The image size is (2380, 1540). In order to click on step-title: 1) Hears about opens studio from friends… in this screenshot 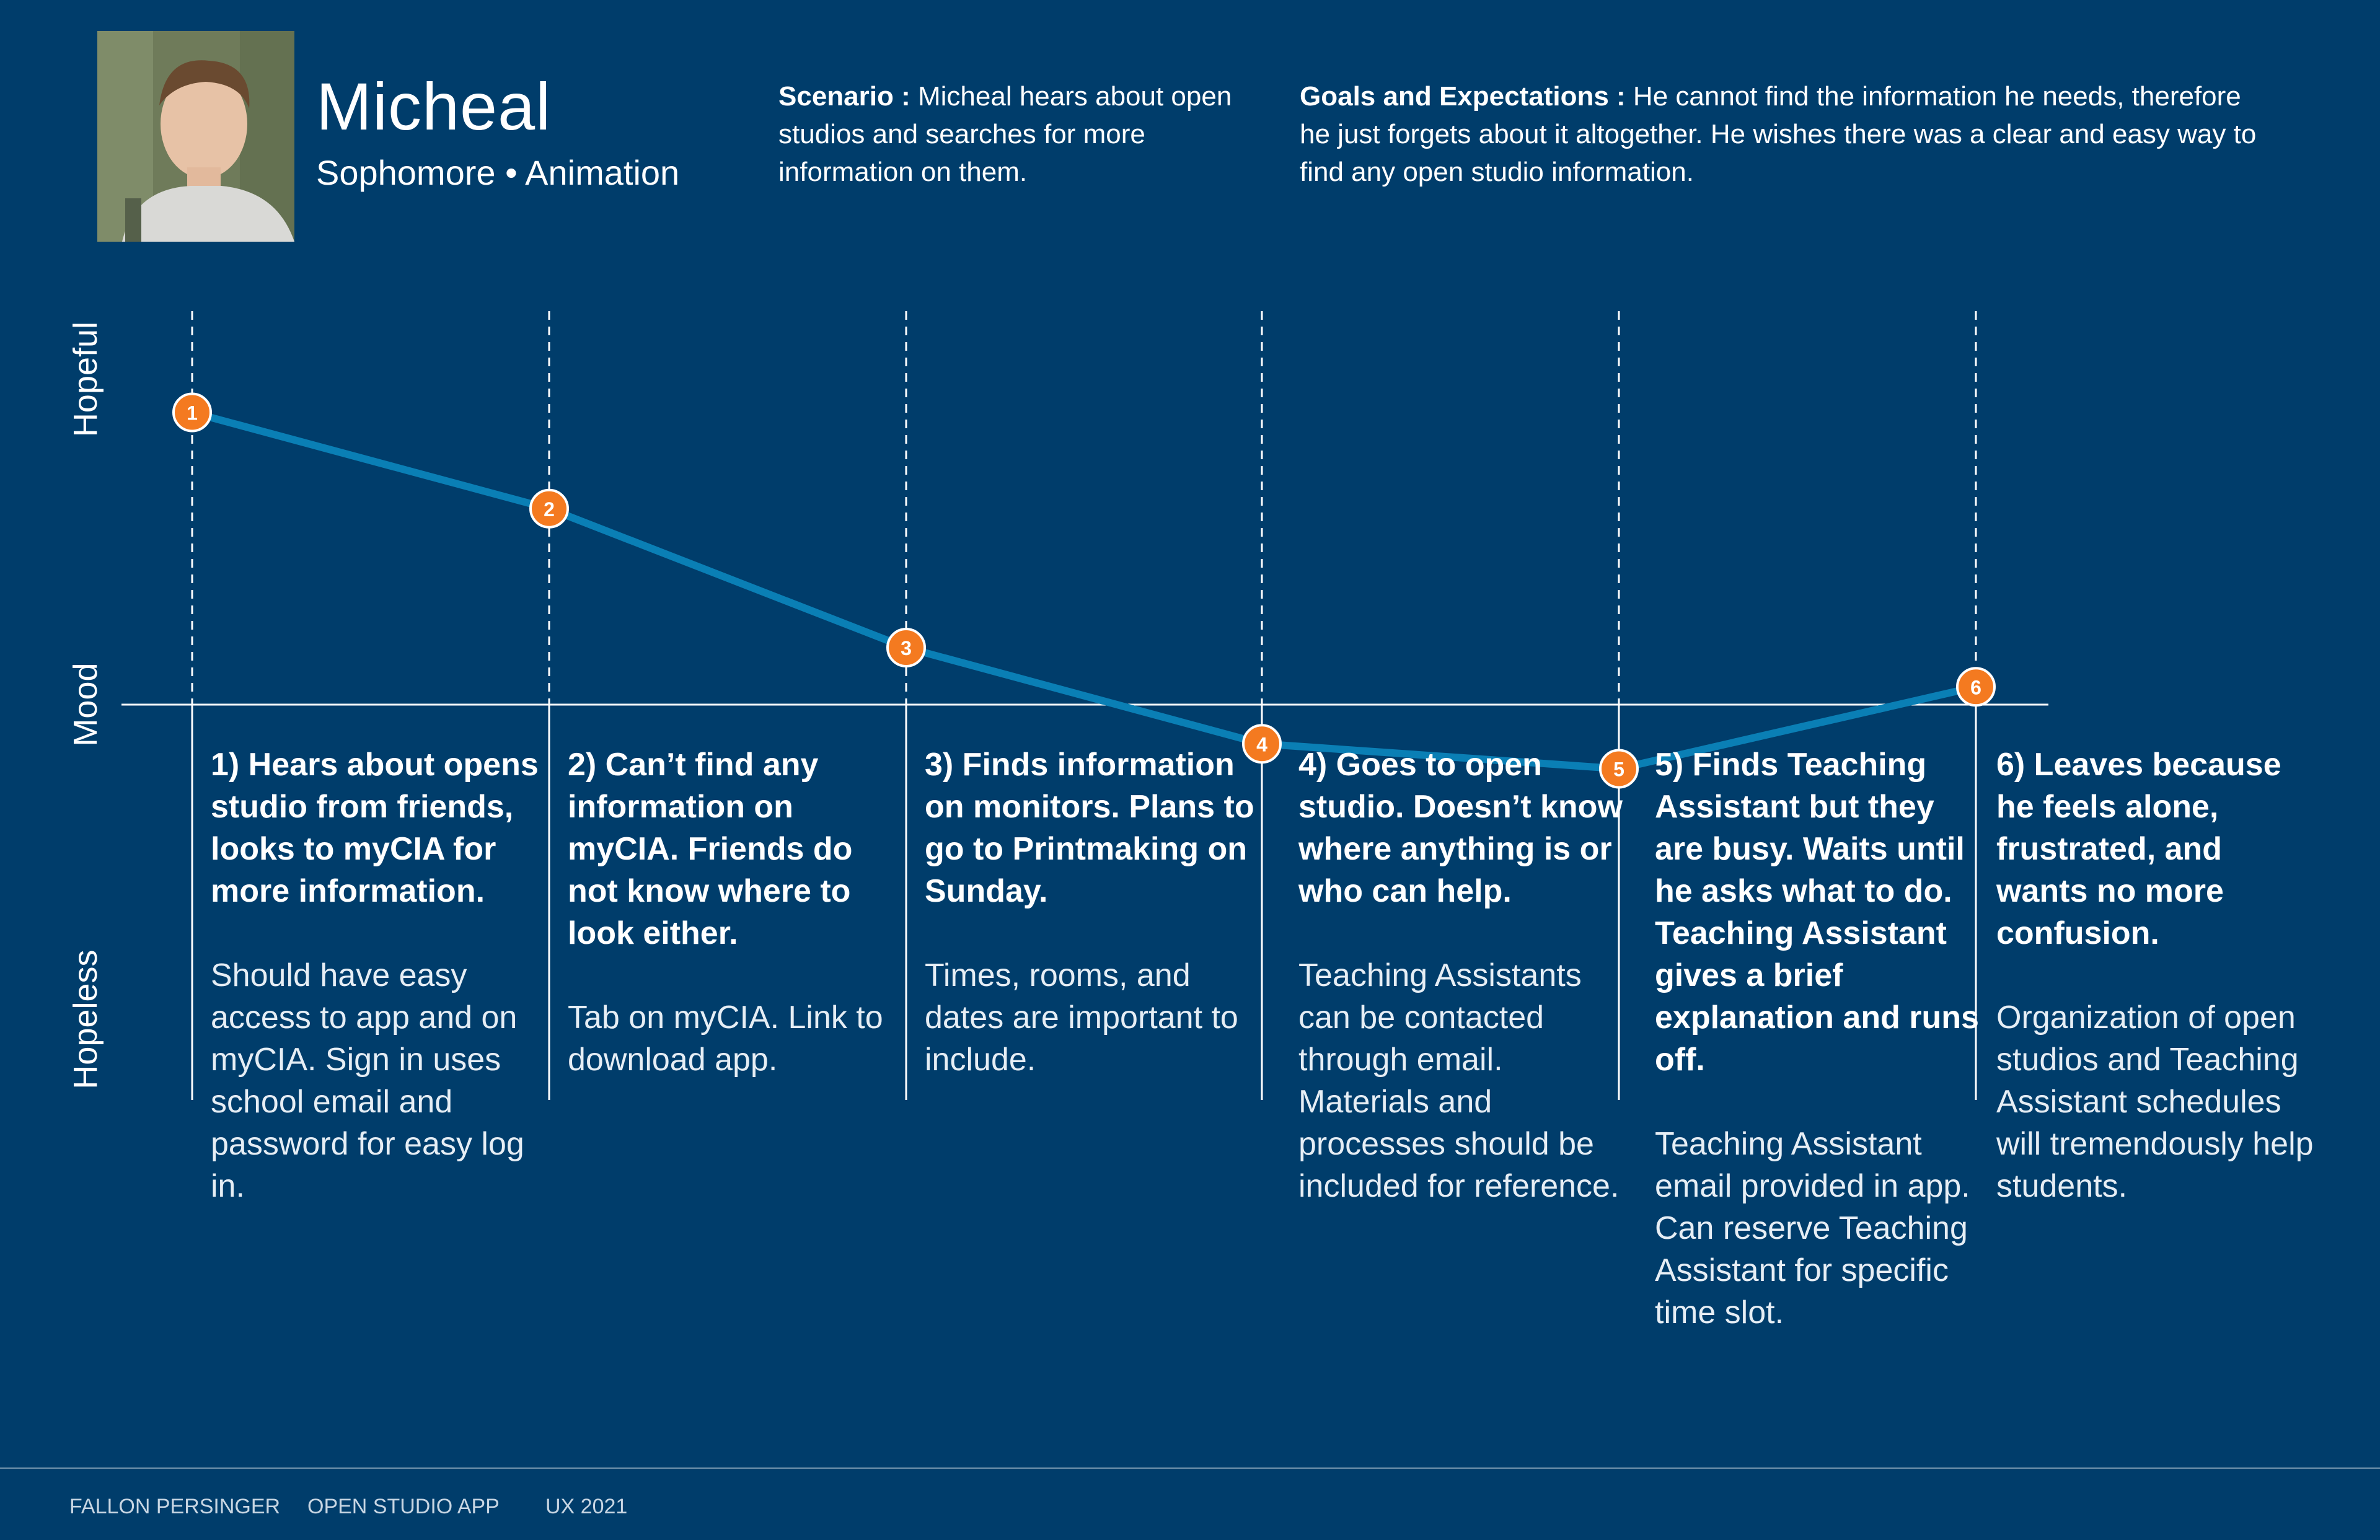, I will do `click(375, 828)`.